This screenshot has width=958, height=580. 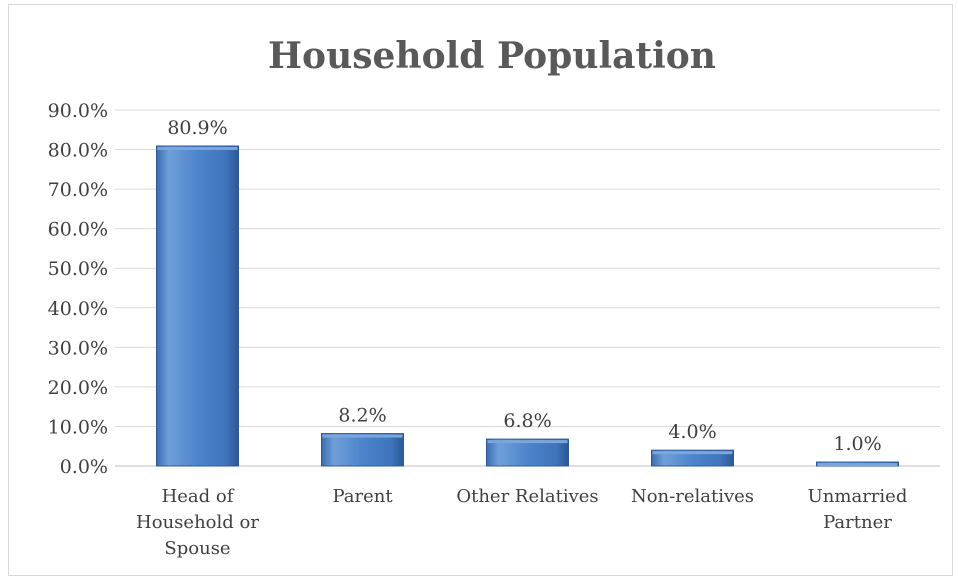 I want to click on x-category-label-line: Partner, so click(x=857, y=522).